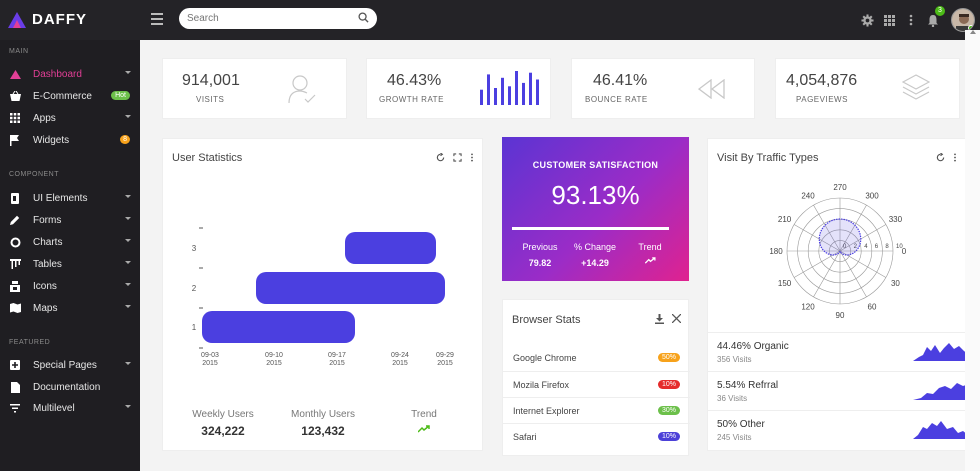  Describe the element at coordinates (546, 410) in the screenshot. I see `browser-name: Internet Explorer` at that location.